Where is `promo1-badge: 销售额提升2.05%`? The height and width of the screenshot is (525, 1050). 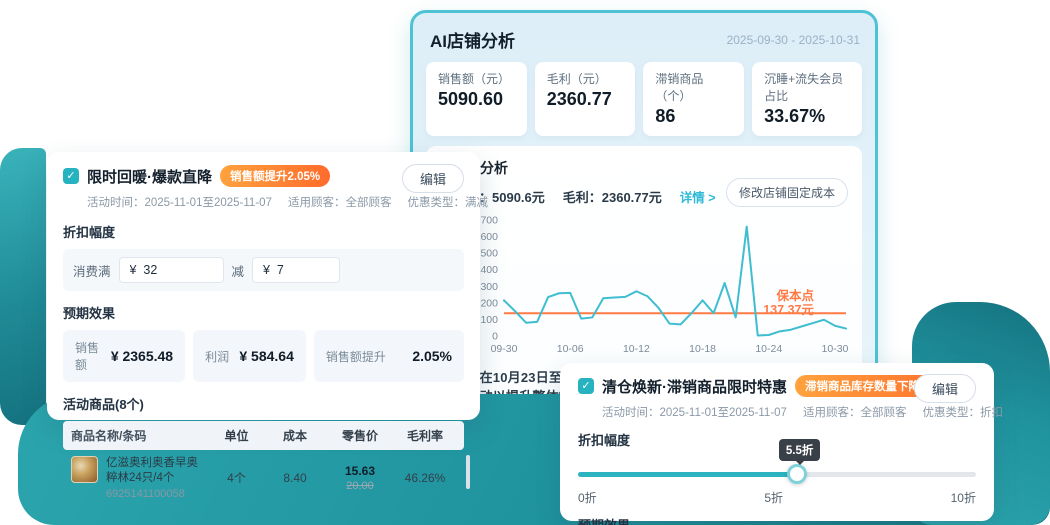 promo1-badge: 销售额提升2.05% is located at coordinates (275, 176).